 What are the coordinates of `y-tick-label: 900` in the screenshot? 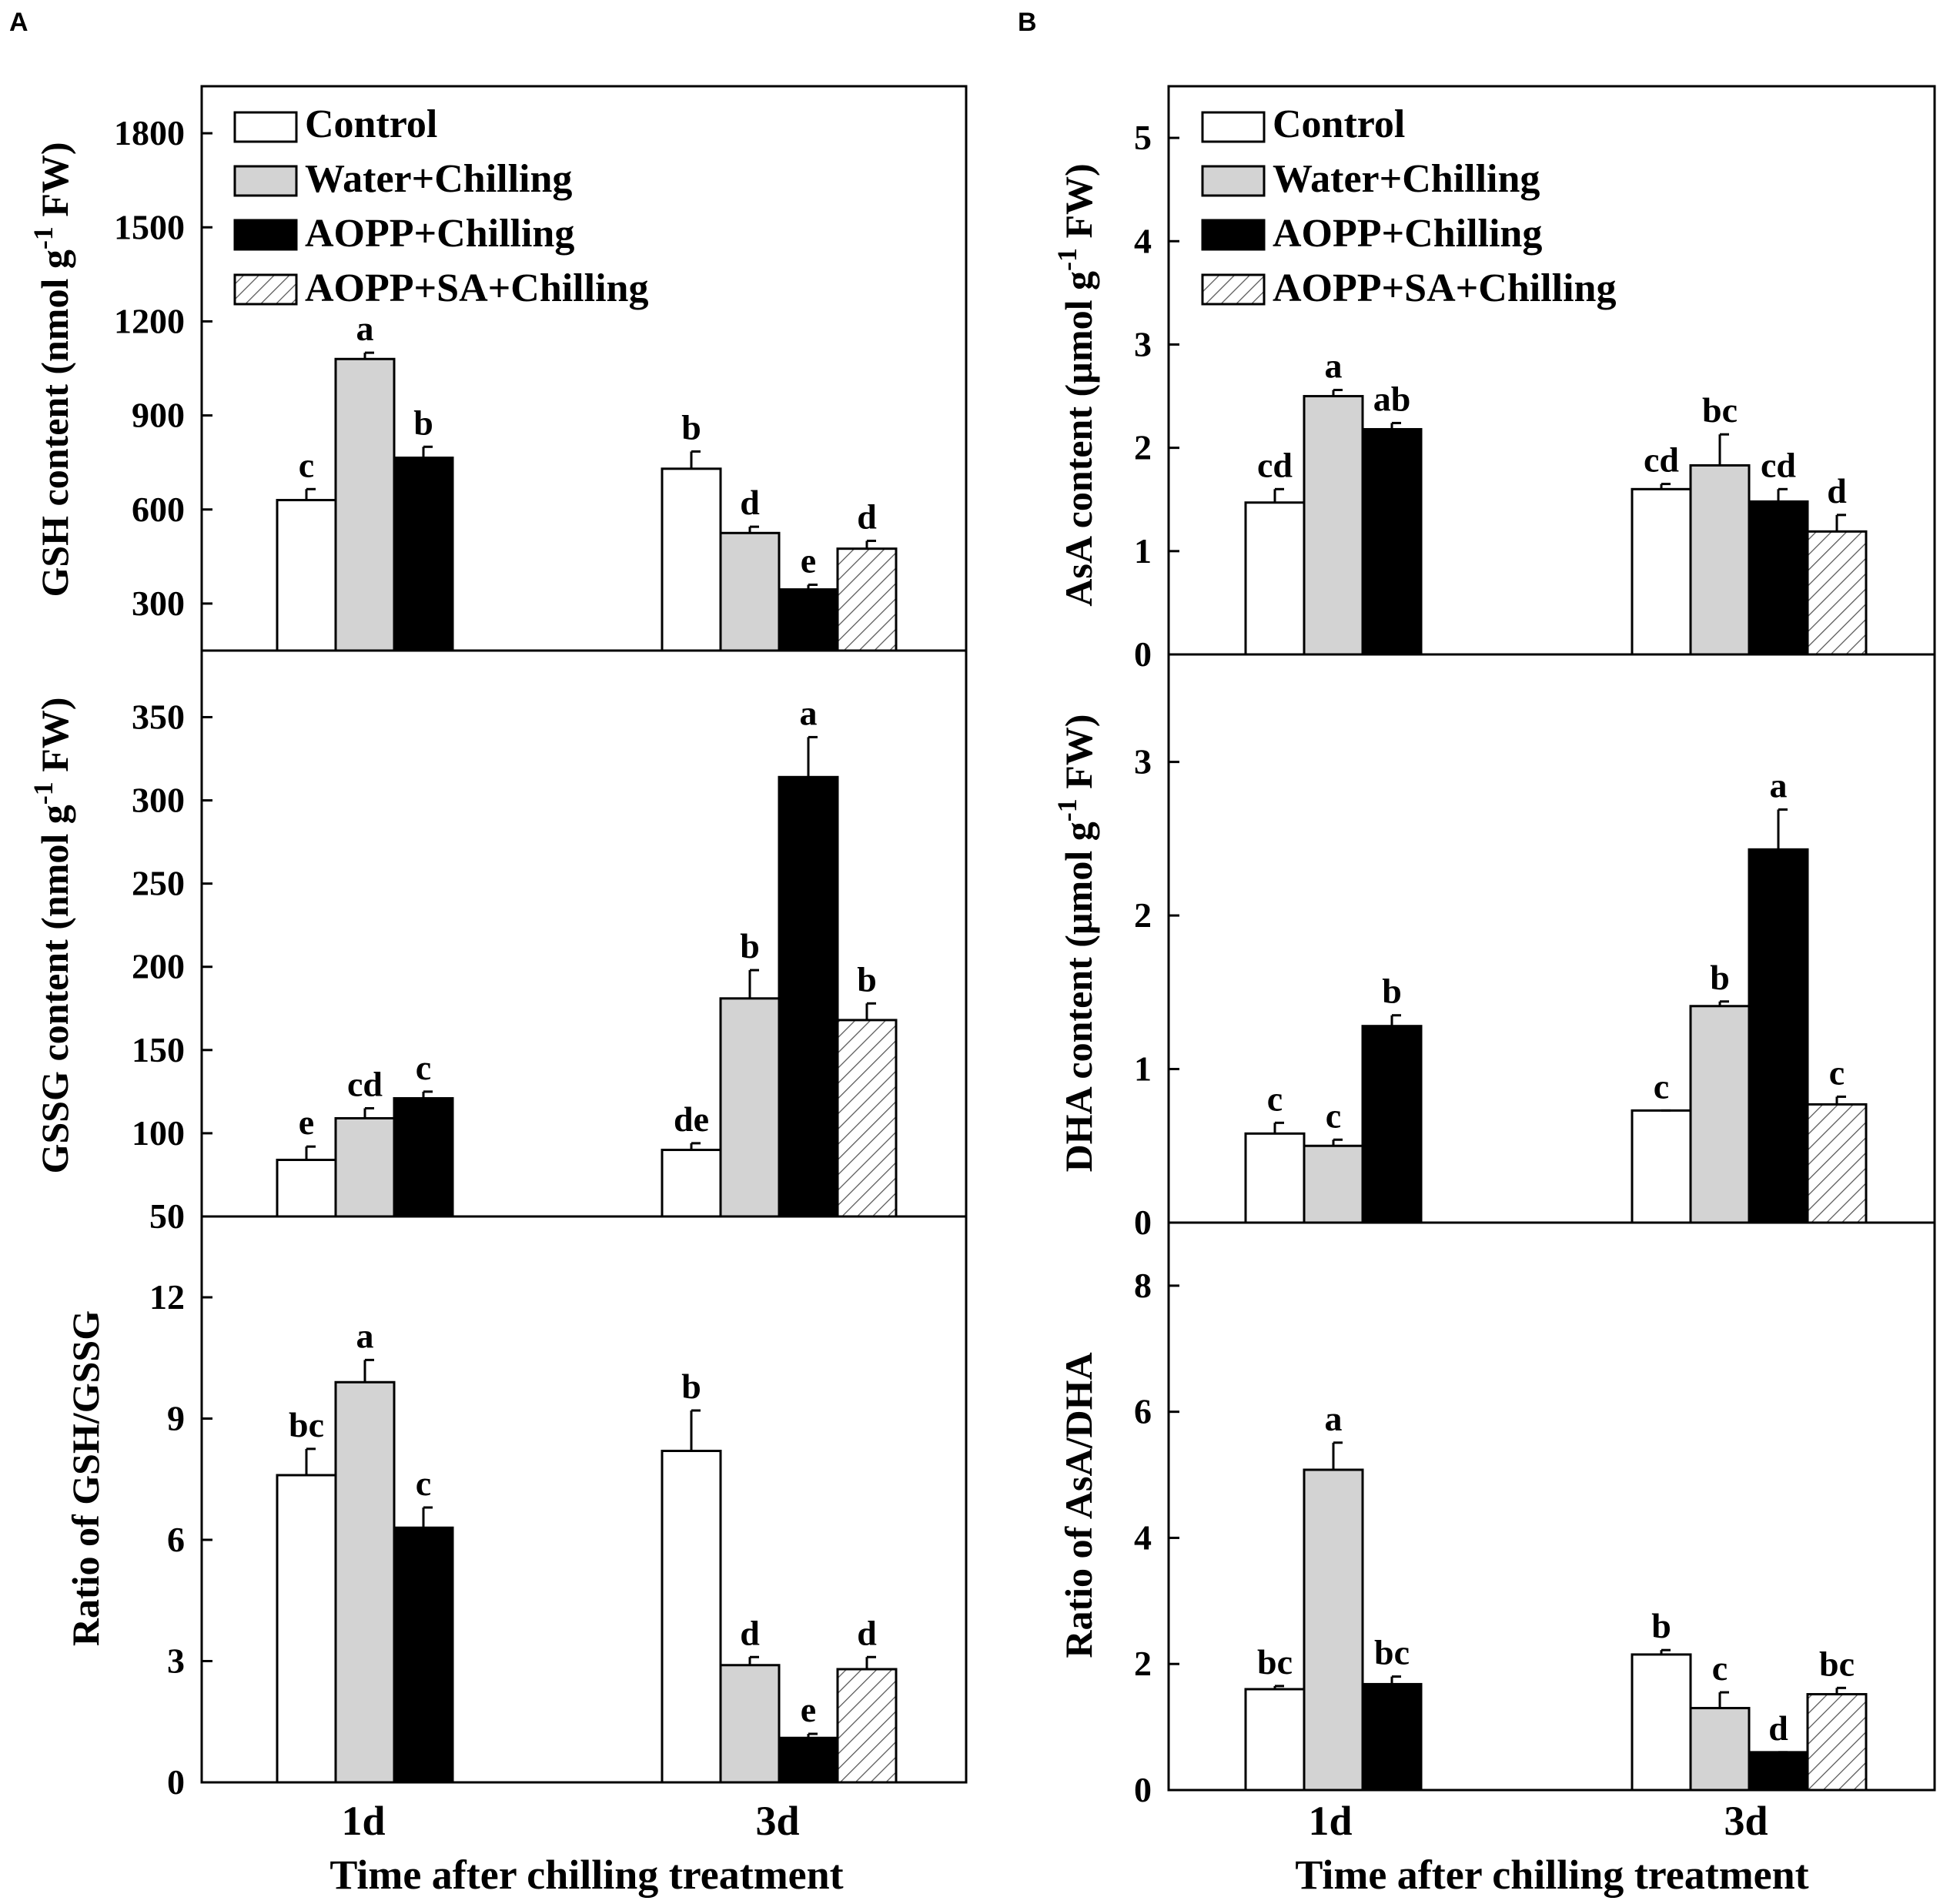 It's located at (158, 416).